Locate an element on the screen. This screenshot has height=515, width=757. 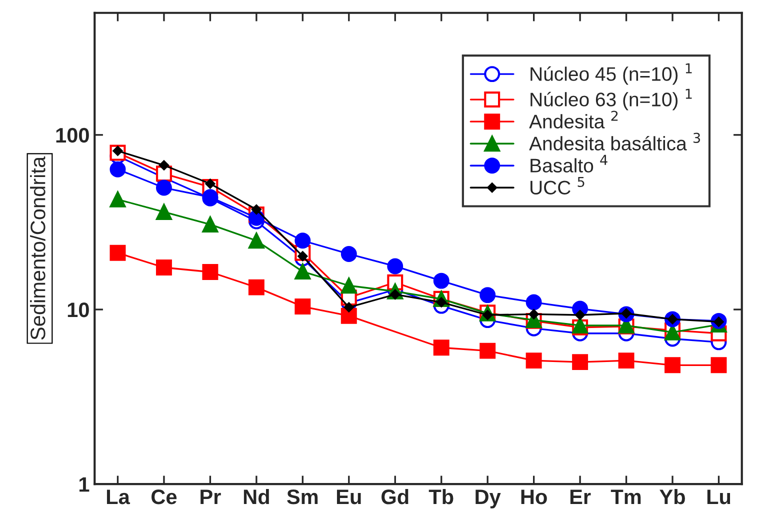
x-tick-label: Er is located at coordinates (580, 497).